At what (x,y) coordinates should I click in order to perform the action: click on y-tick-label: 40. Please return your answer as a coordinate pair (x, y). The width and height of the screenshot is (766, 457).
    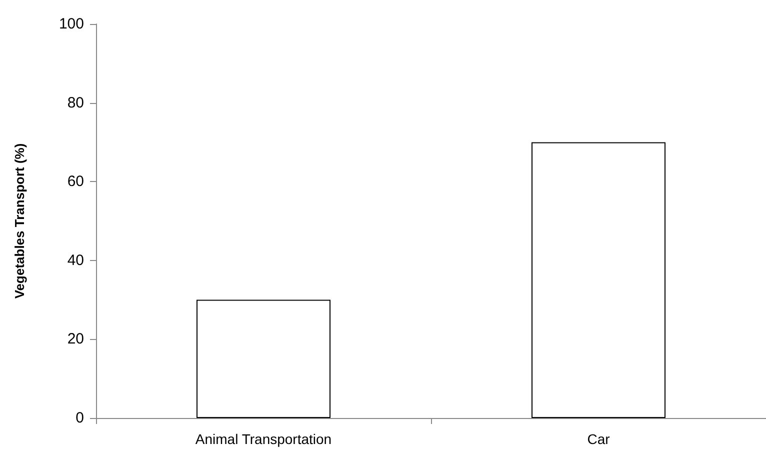
    Looking at the image, I should click on (75, 260).